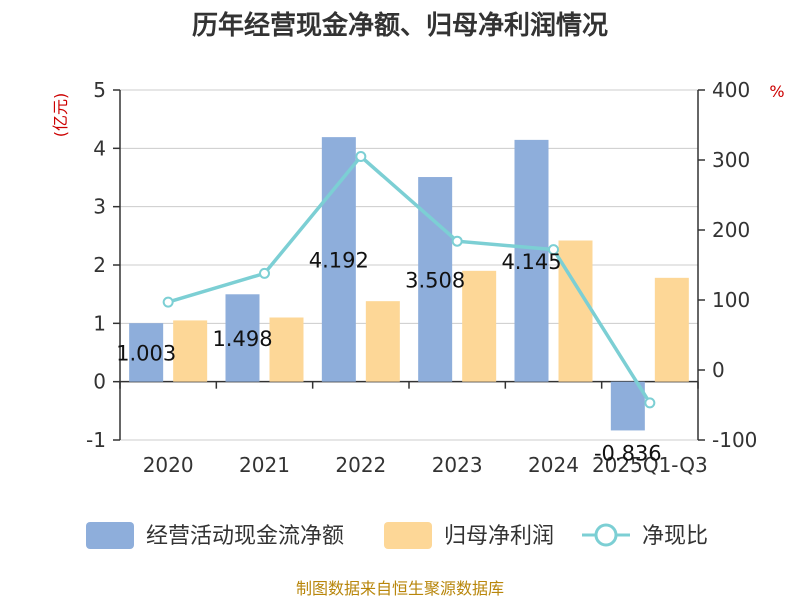  I want to click on y-left-tick-label: 3, so click(99, 207).